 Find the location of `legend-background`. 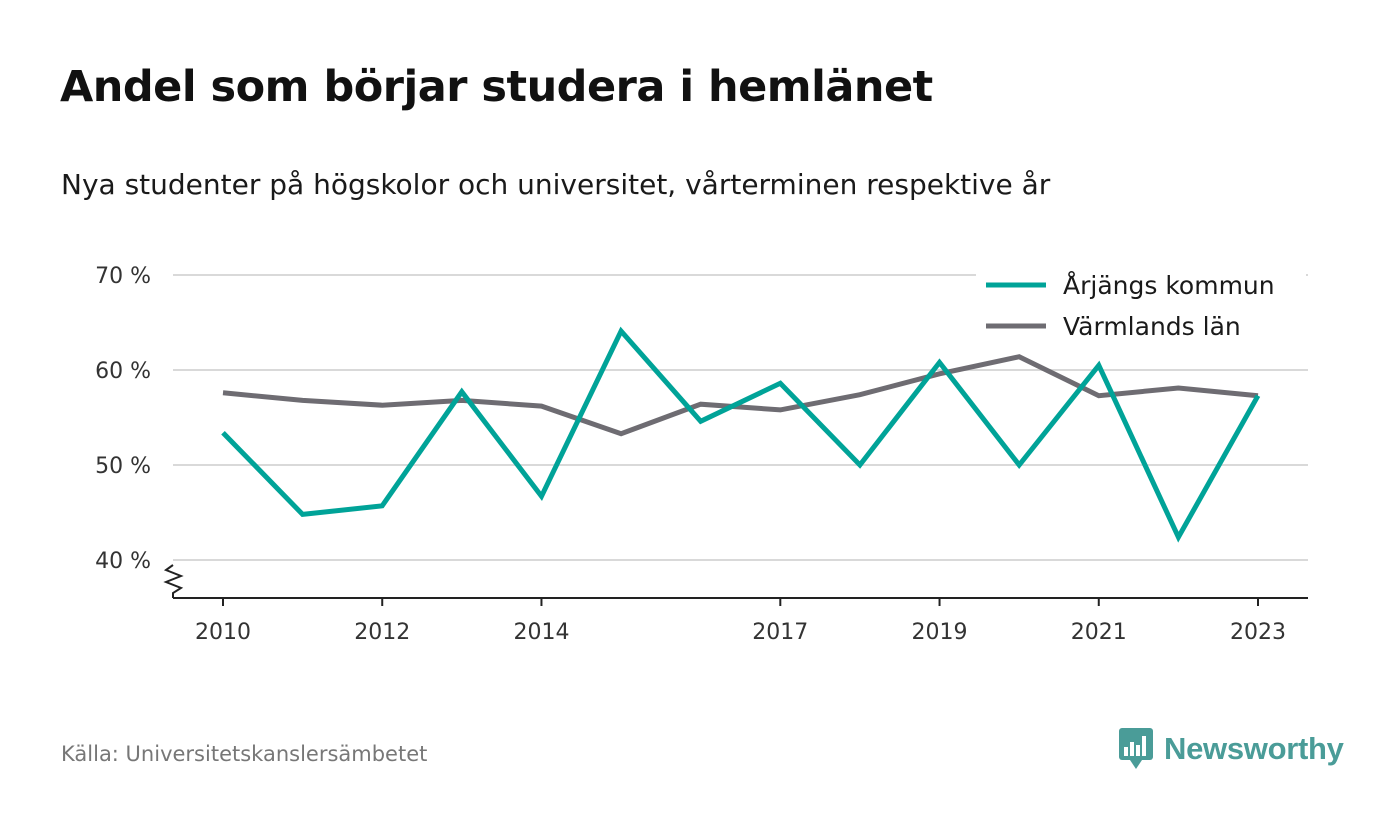

legend-background is located at coordinates (1141, 307).